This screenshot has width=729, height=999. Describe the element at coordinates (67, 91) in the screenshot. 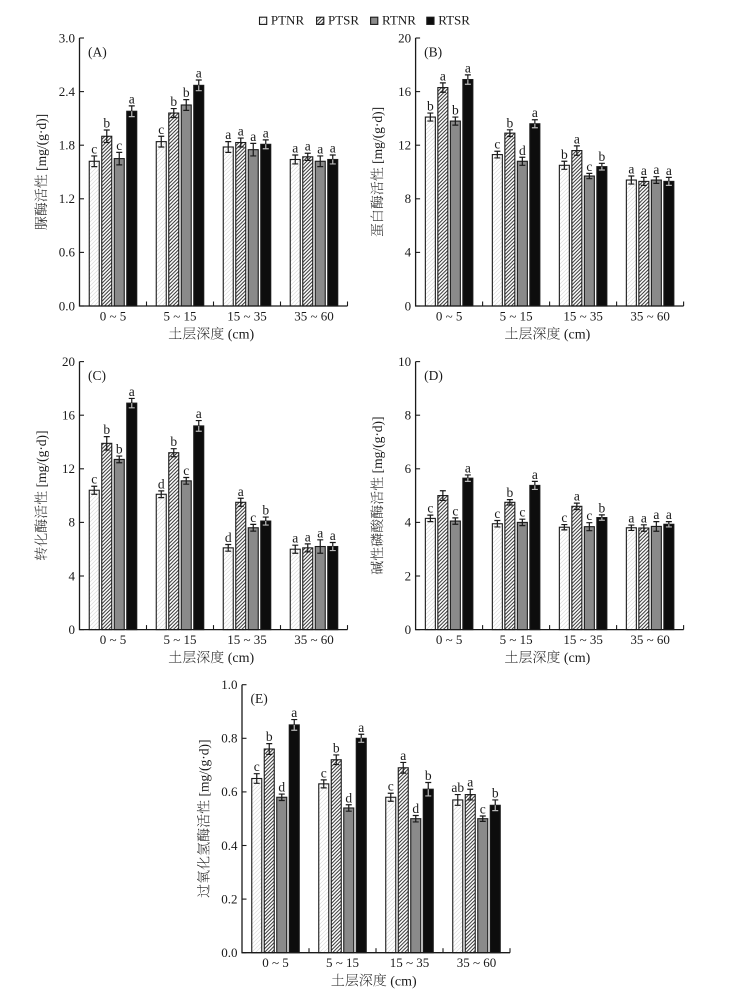

I see `svg-text: 2.4` at that location.